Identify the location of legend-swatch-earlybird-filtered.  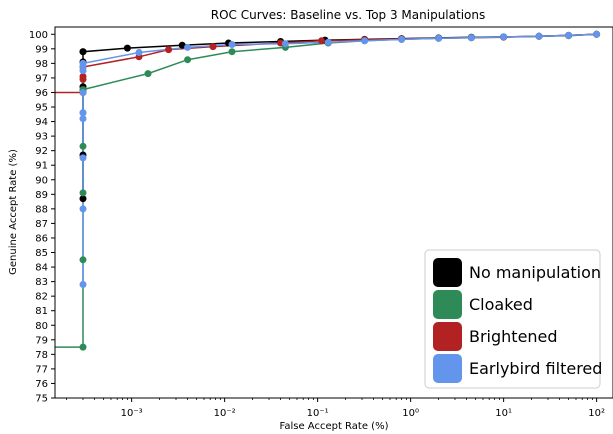
(447, 368).